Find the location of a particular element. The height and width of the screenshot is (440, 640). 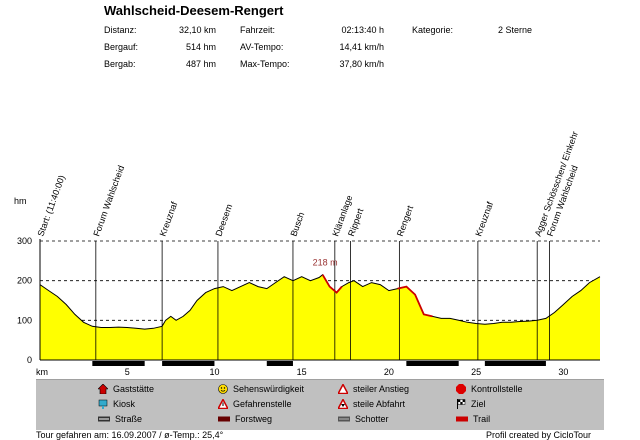

smiley-icon is located at coordinates (223, 389).